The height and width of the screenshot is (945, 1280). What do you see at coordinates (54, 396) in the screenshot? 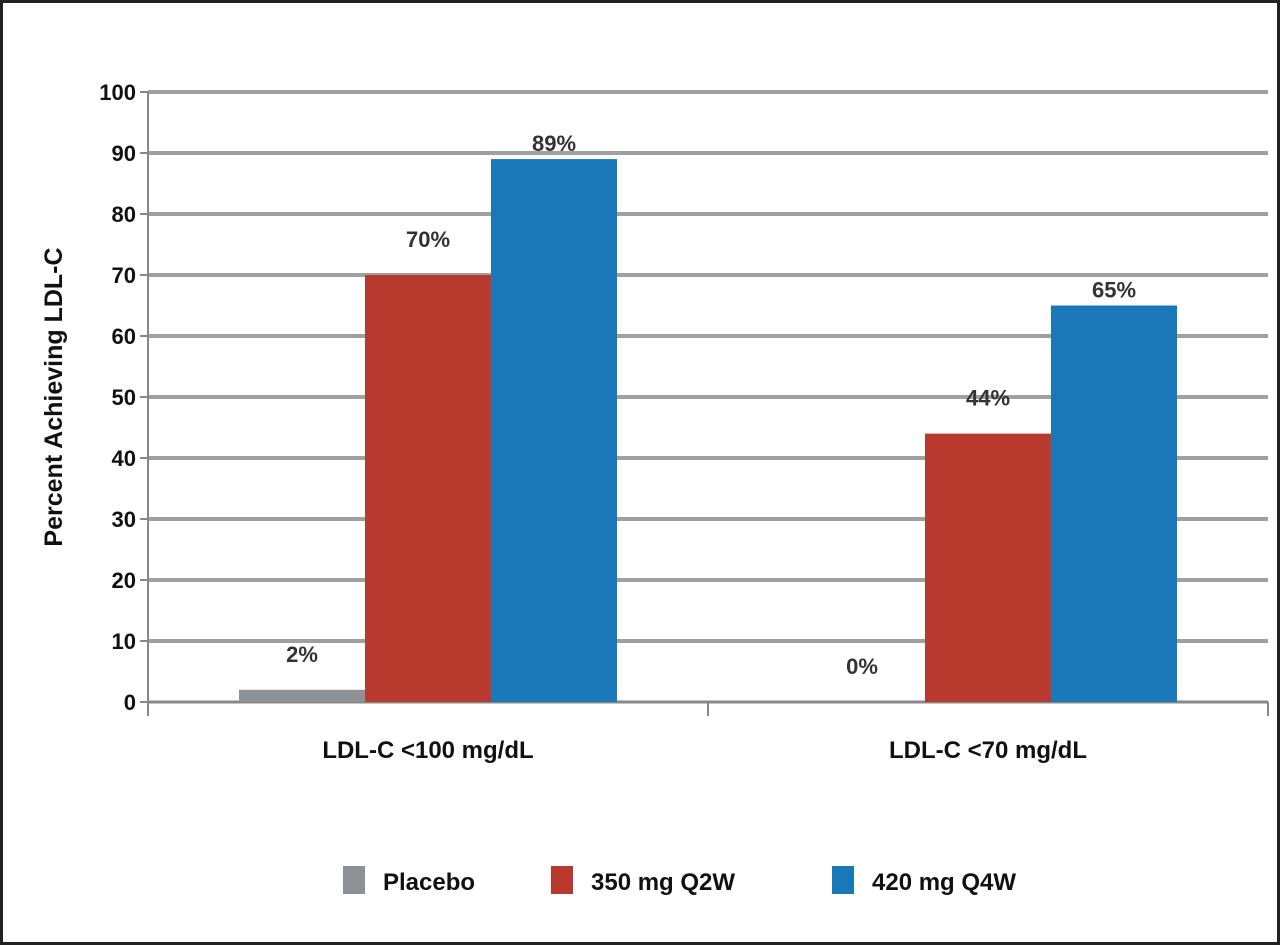
I see `y-axis-label: Percent Achieving LDL-C` at bounding box center [54, 396].